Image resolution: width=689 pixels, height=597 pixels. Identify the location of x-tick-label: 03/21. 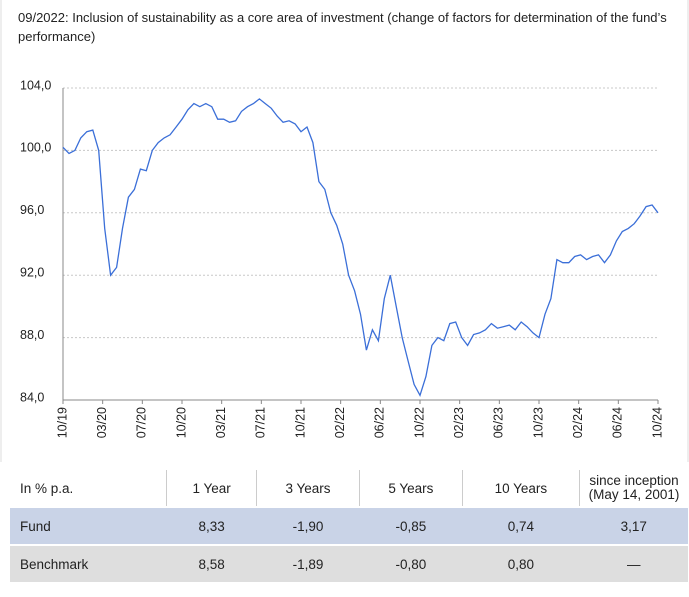
(221, 422).